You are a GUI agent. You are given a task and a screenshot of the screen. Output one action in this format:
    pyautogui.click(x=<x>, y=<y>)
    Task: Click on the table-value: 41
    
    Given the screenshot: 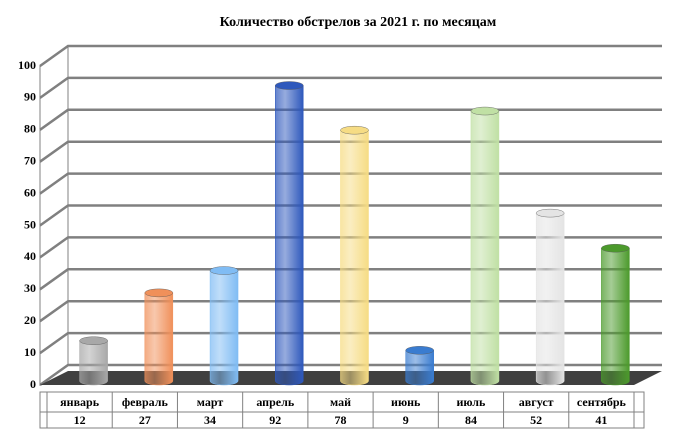 What is the action you would take?
    pyautogui.click(x=601, y=420)
    